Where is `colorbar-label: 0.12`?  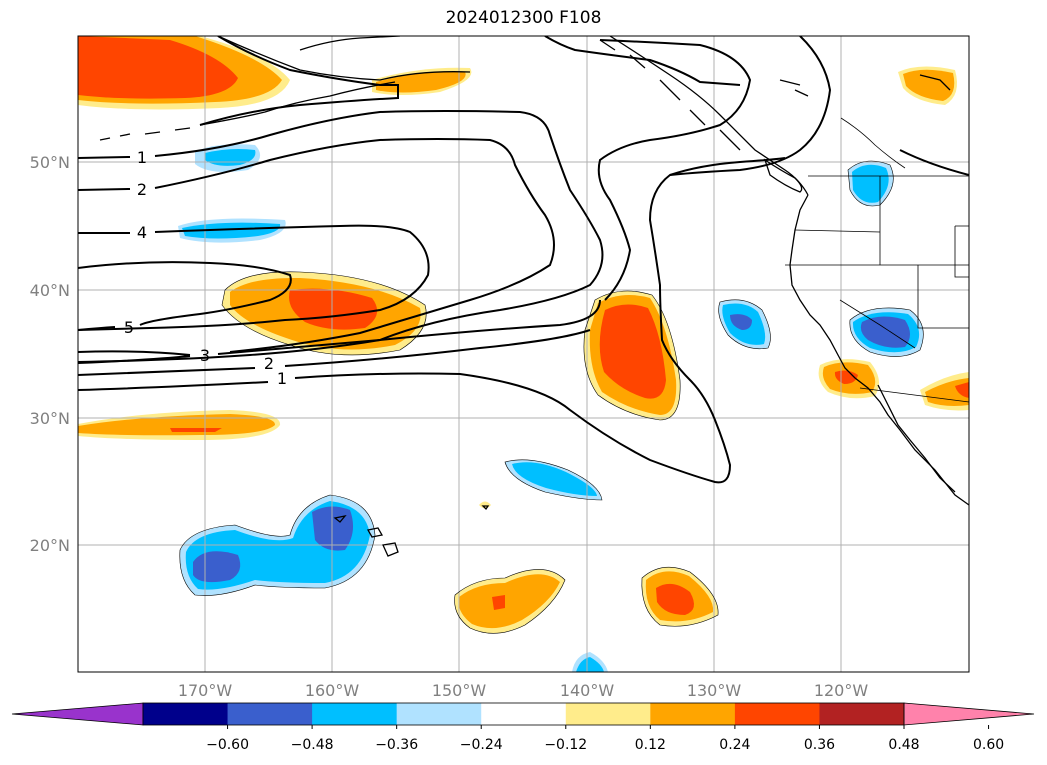
colorbar-label: 0.12 is located at coordinates (650, 745).